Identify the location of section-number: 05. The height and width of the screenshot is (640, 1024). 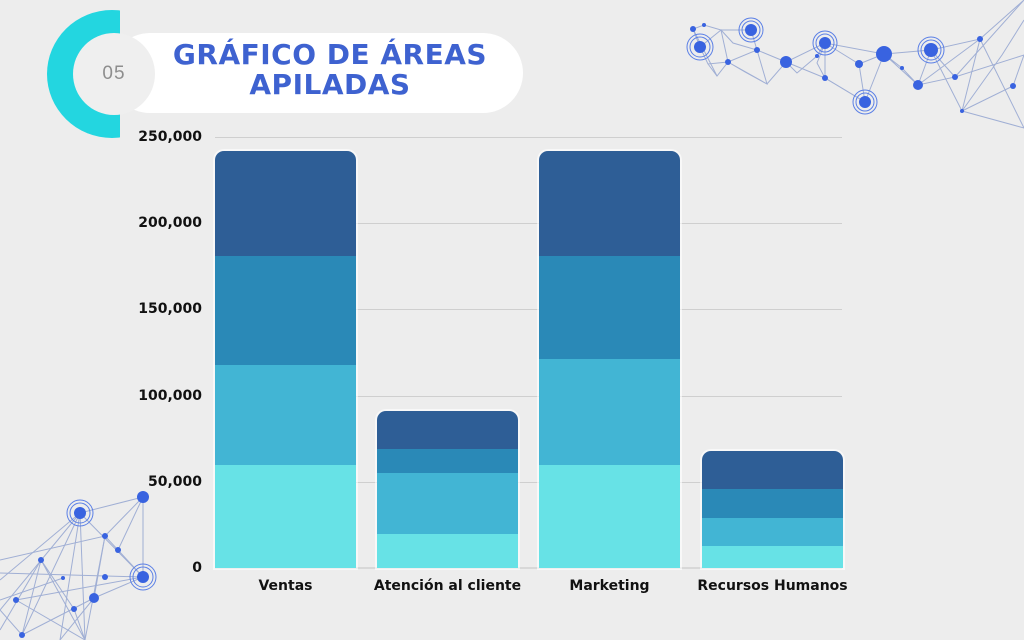
(114, 74).